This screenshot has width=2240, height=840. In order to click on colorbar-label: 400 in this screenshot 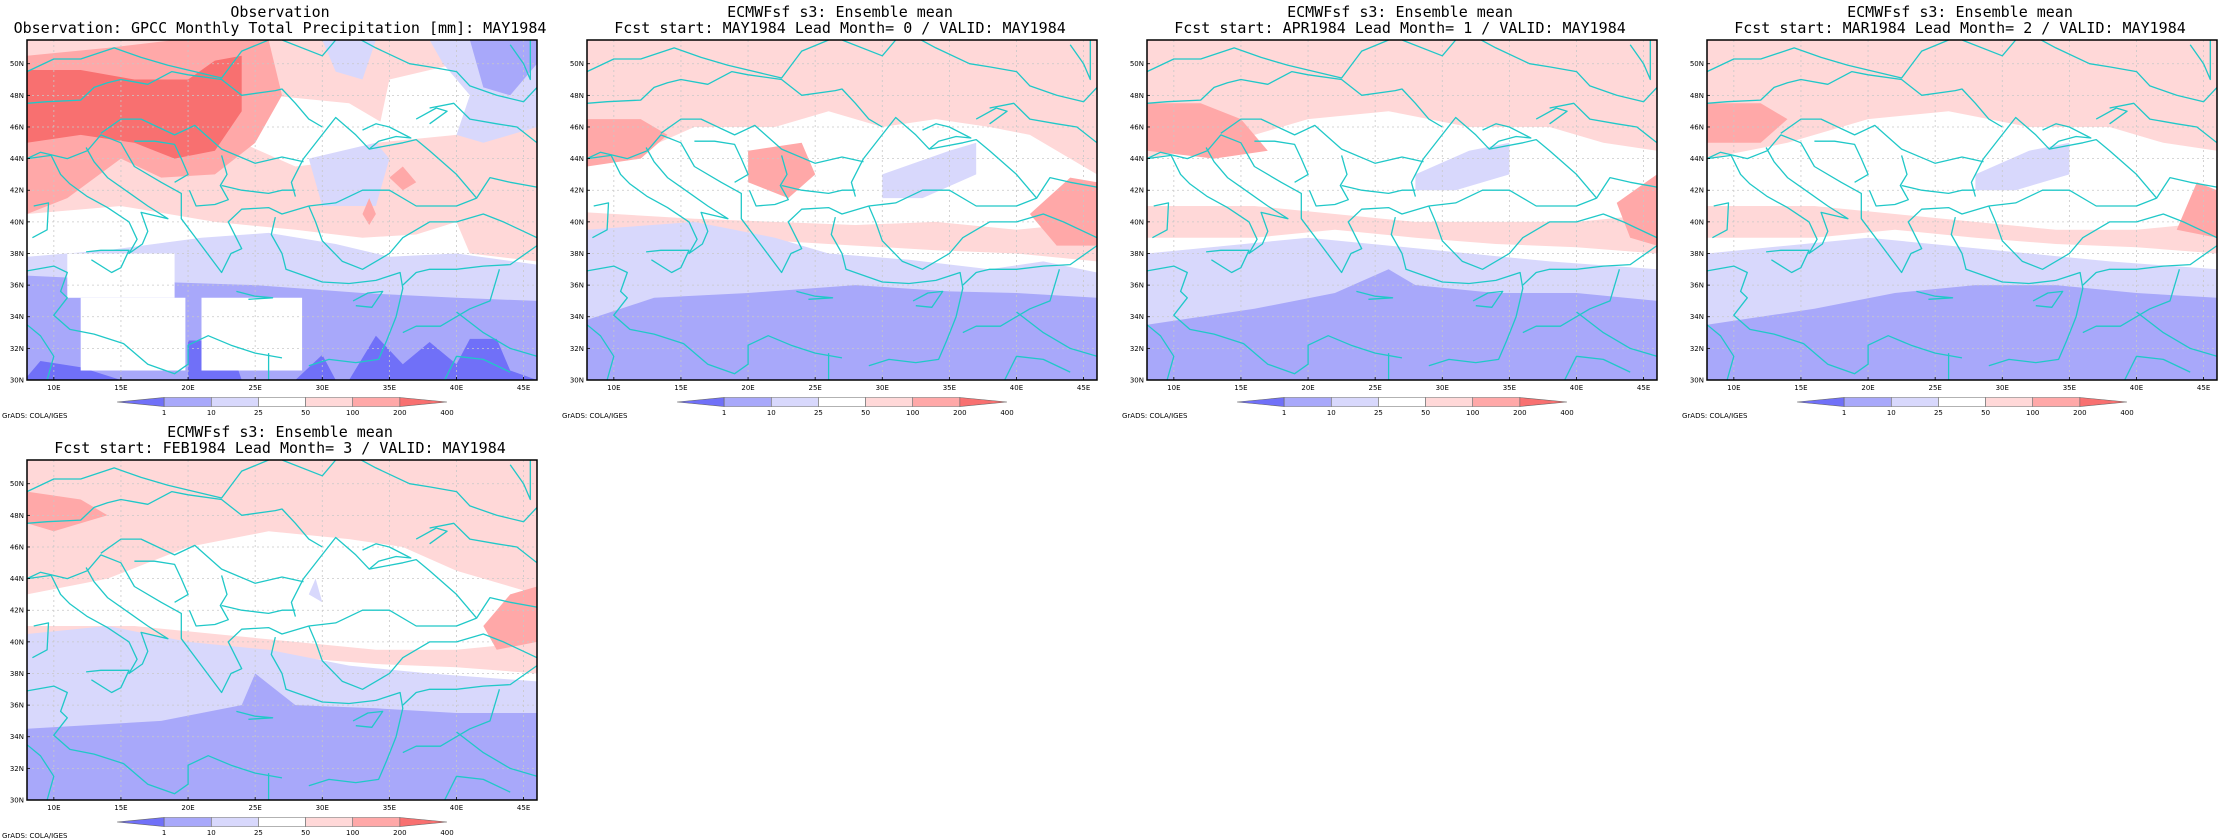, I will do `click(1006, 413)`.